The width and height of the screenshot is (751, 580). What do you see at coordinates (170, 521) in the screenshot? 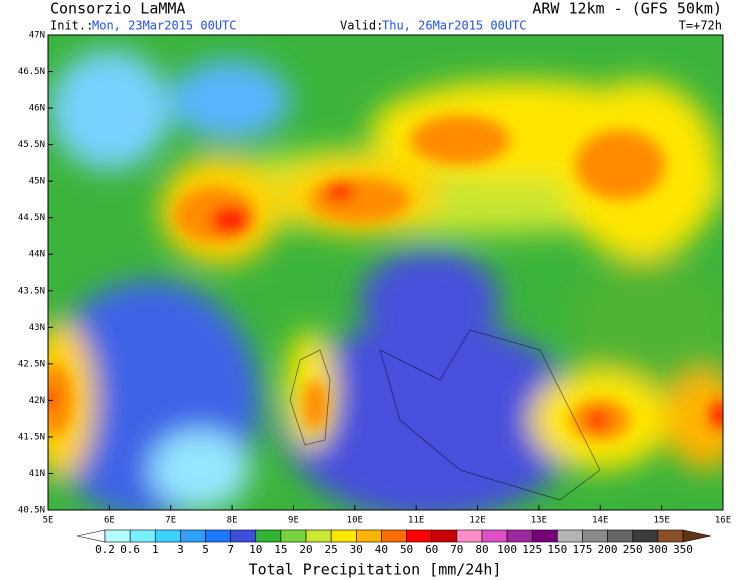
I see `lon-label: 7E` at bounding box center [170, 521].